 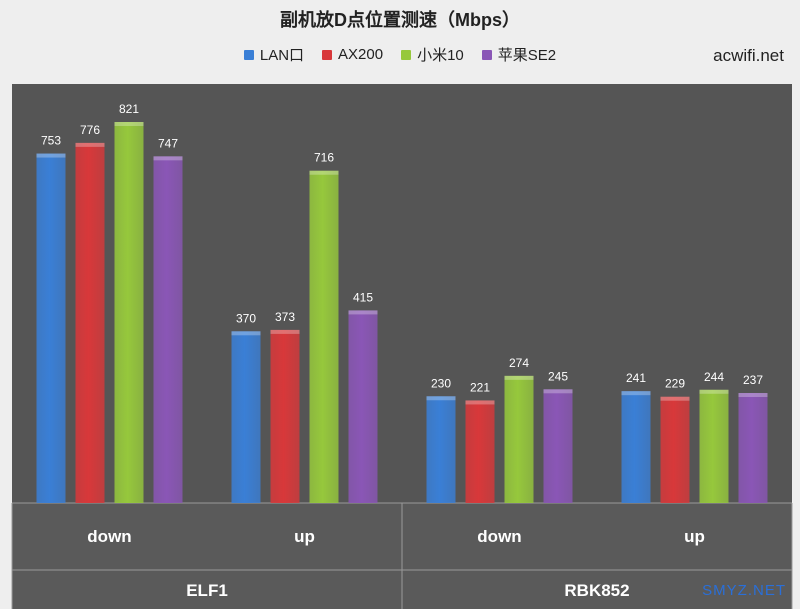 What do you see at coordinates (282, 55) in the screenshot?
I see `legend-label: LAN口` at bounding box center [282, 55].